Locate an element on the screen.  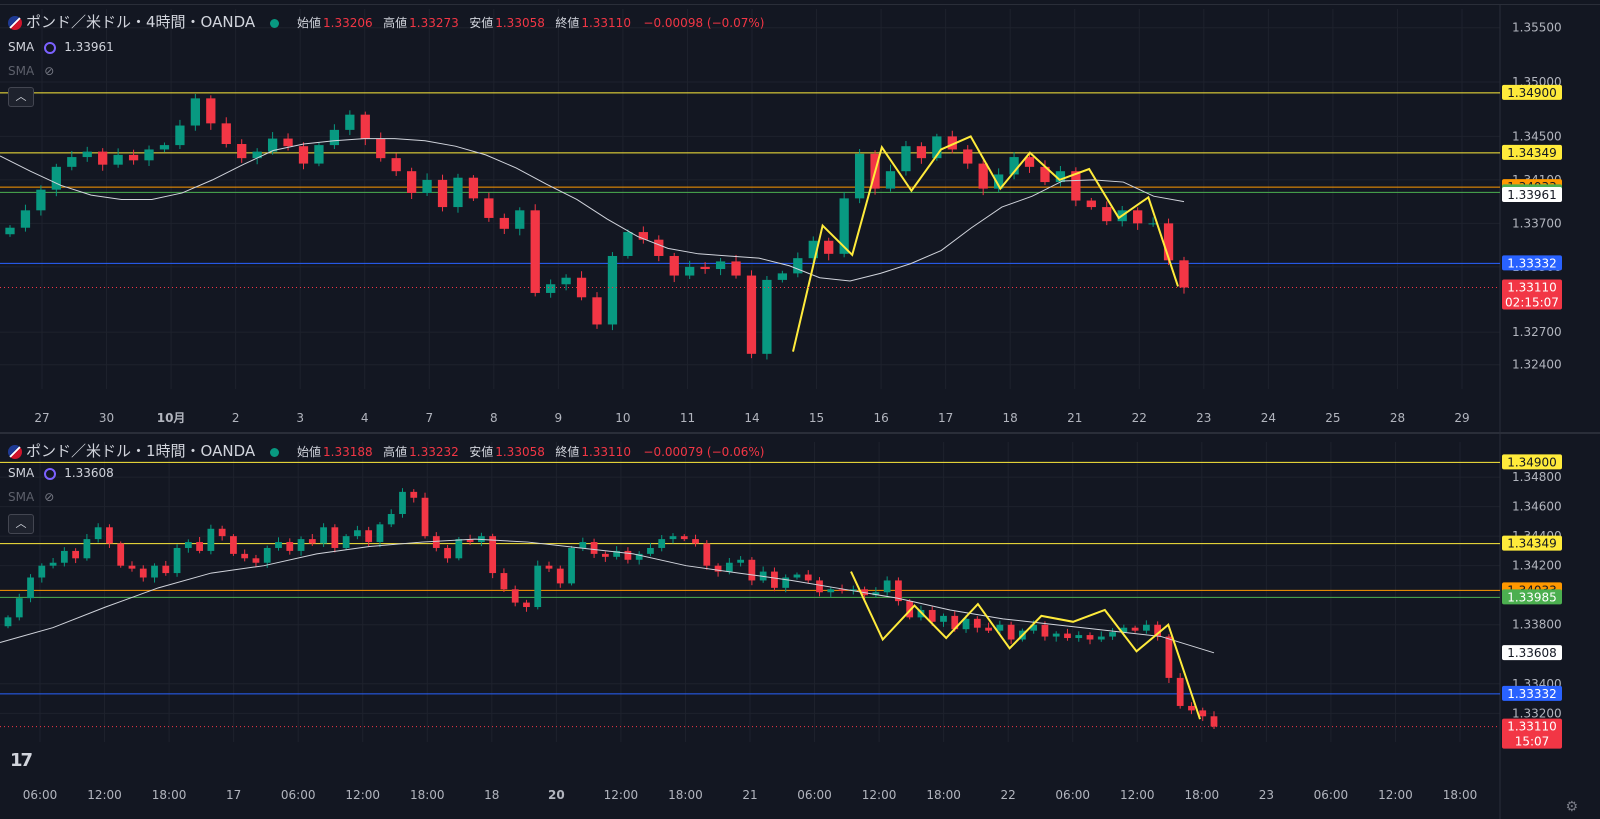
x-tick-label: 3 is located at coordinates (300, 418).